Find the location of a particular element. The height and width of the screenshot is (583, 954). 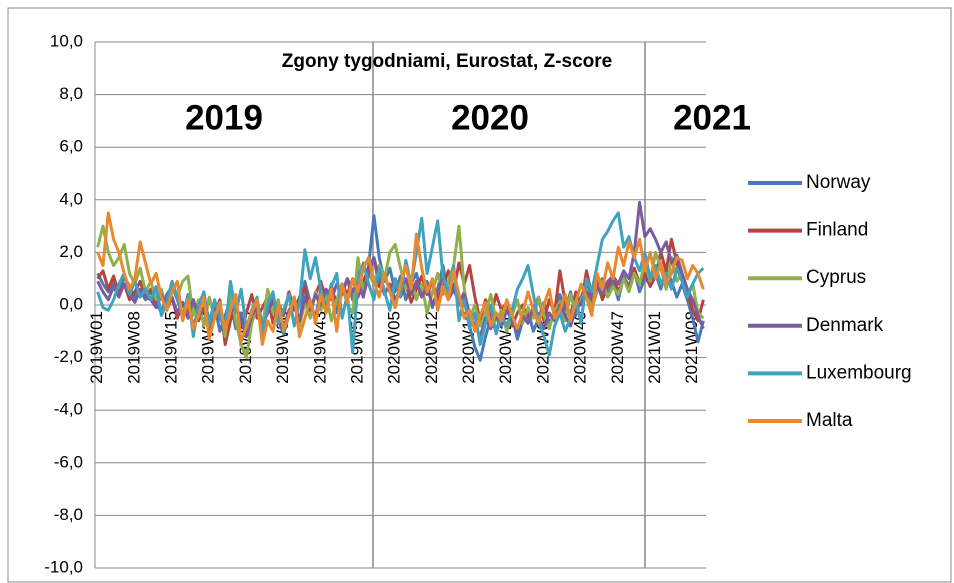

y-tick-label: -2,0 is located at coordinates (68, 356).